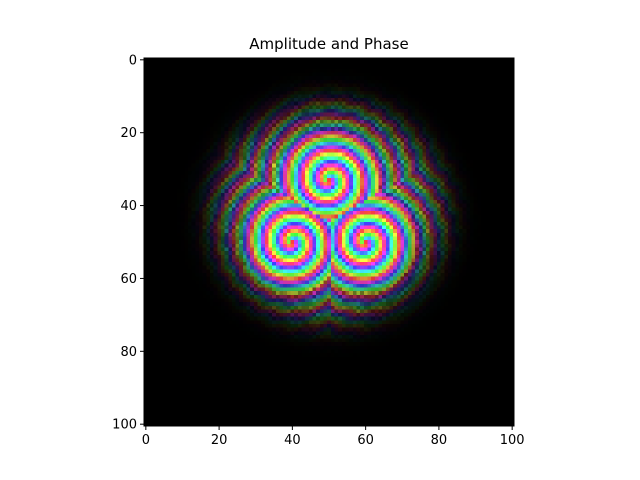 Image resolution: width=640 pixels, height=480 pixels. I want to click on y-axis-ticks: 0 20 40 60 80 100, so click(128, 243).